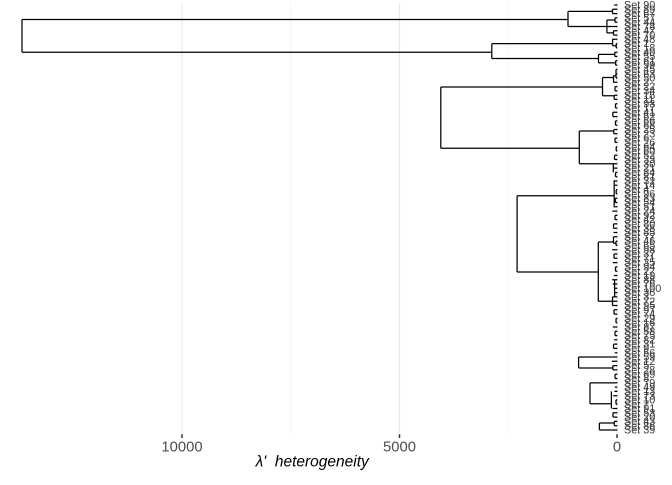  Describe the element at coordinates (639, 92) in the screenshot. I see `svg-text: Set 34` at that location.